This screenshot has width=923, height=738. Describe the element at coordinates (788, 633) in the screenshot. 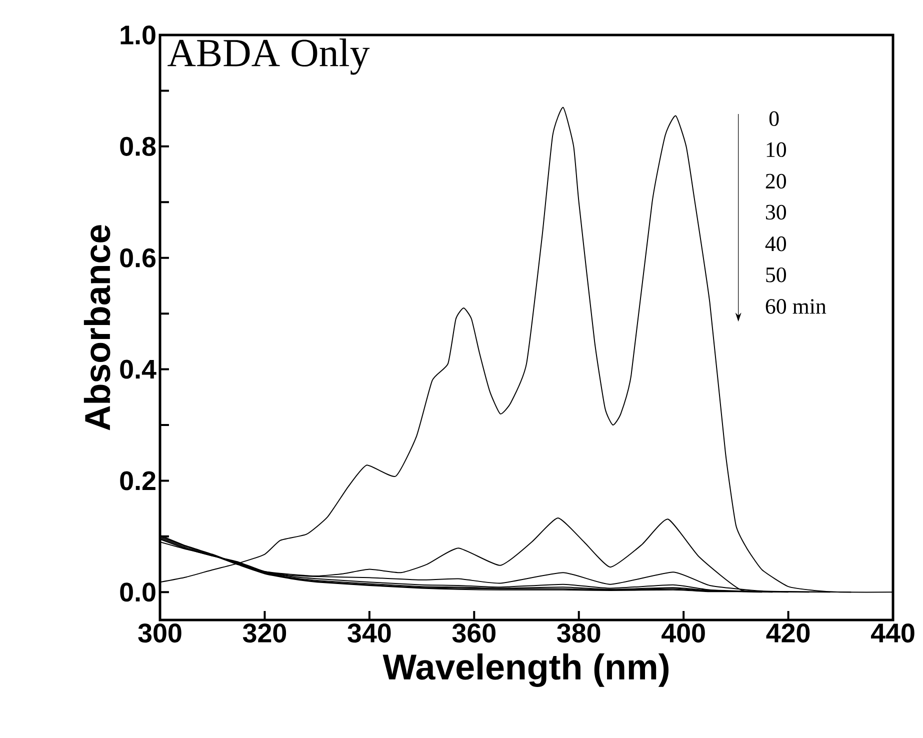

I see `x-tick-label: 420` at that location.